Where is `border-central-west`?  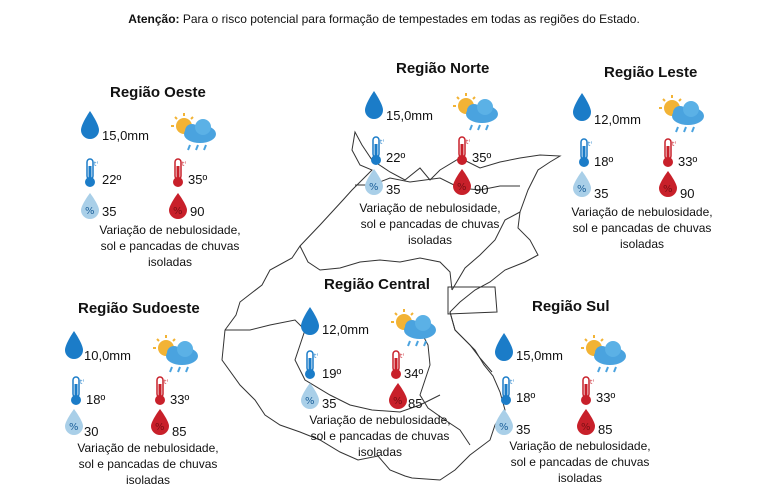 border-central-west is located at coordinates (376, 268).